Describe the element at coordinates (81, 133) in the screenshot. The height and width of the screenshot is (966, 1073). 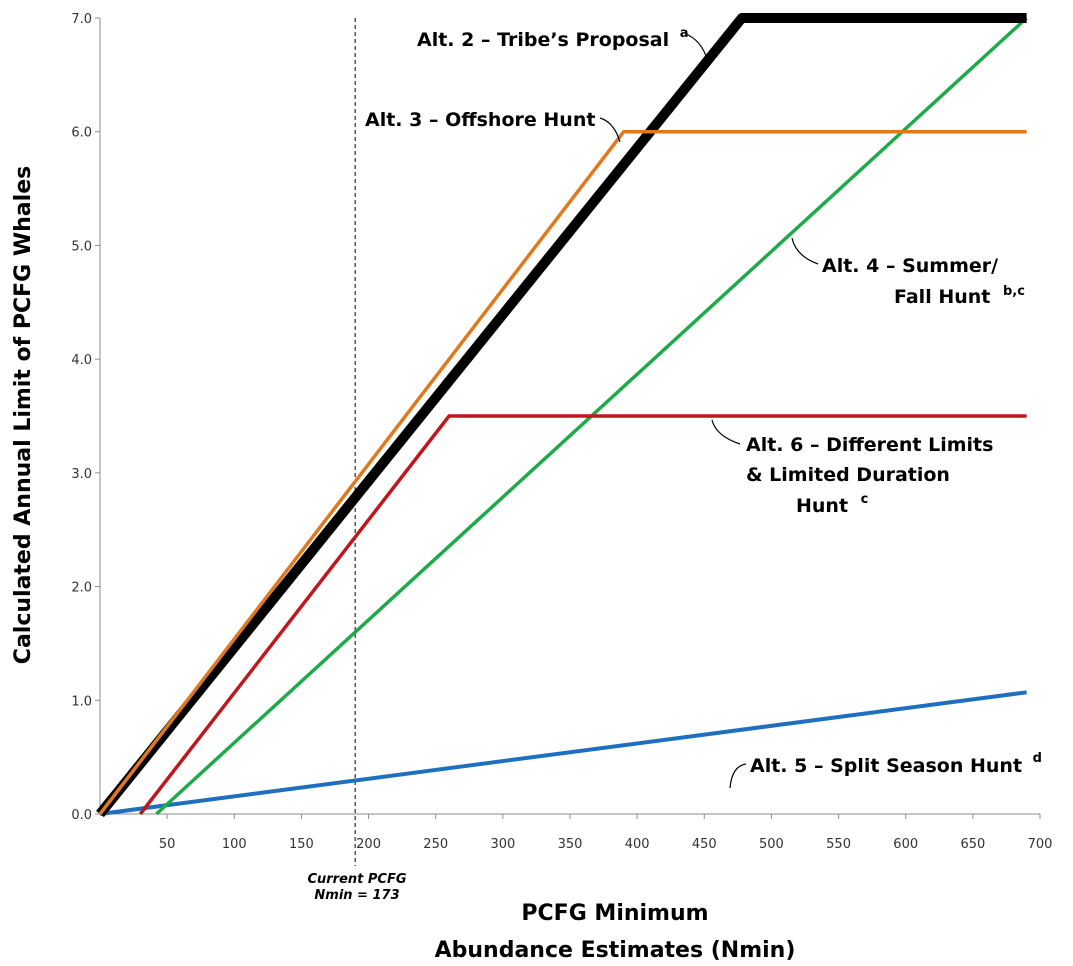
I see `y-tick-label: 6.0` at that location.